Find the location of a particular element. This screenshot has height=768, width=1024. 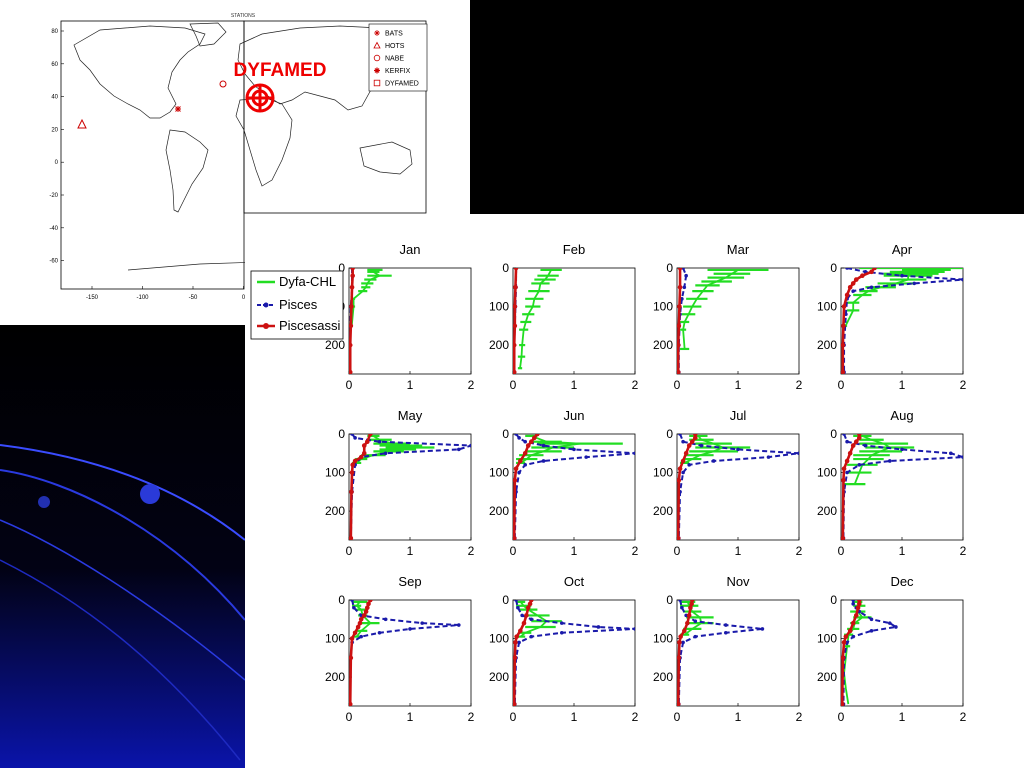

panel-title: Dec is located at coordinates (902, 581).